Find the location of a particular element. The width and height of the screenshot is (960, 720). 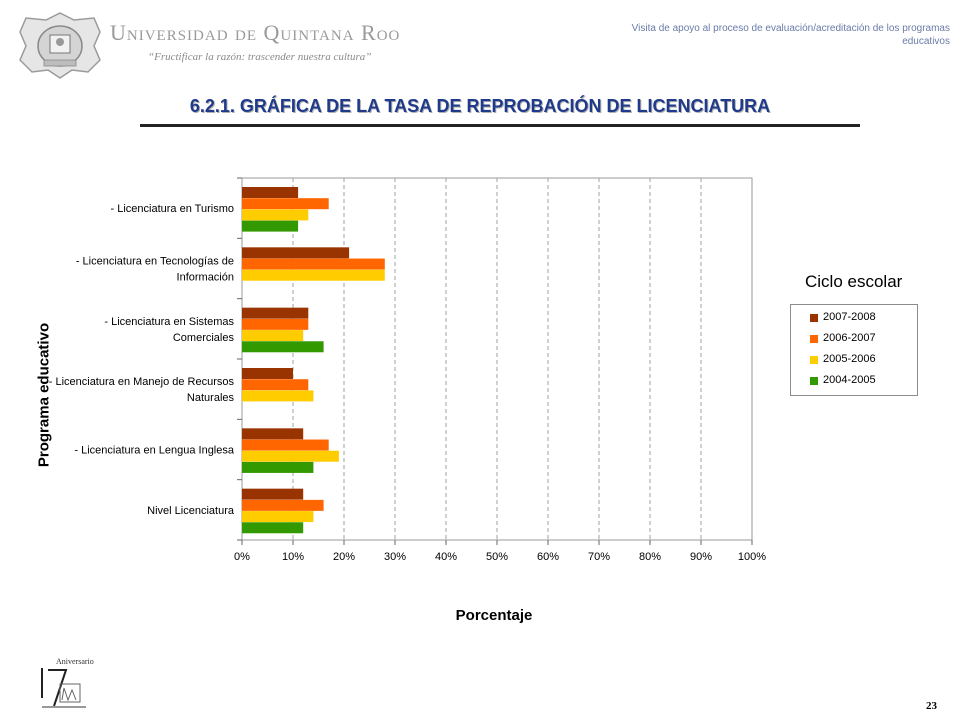

legend-item-2006-2007: 2006-2007 is located at coordinates (843, 338).